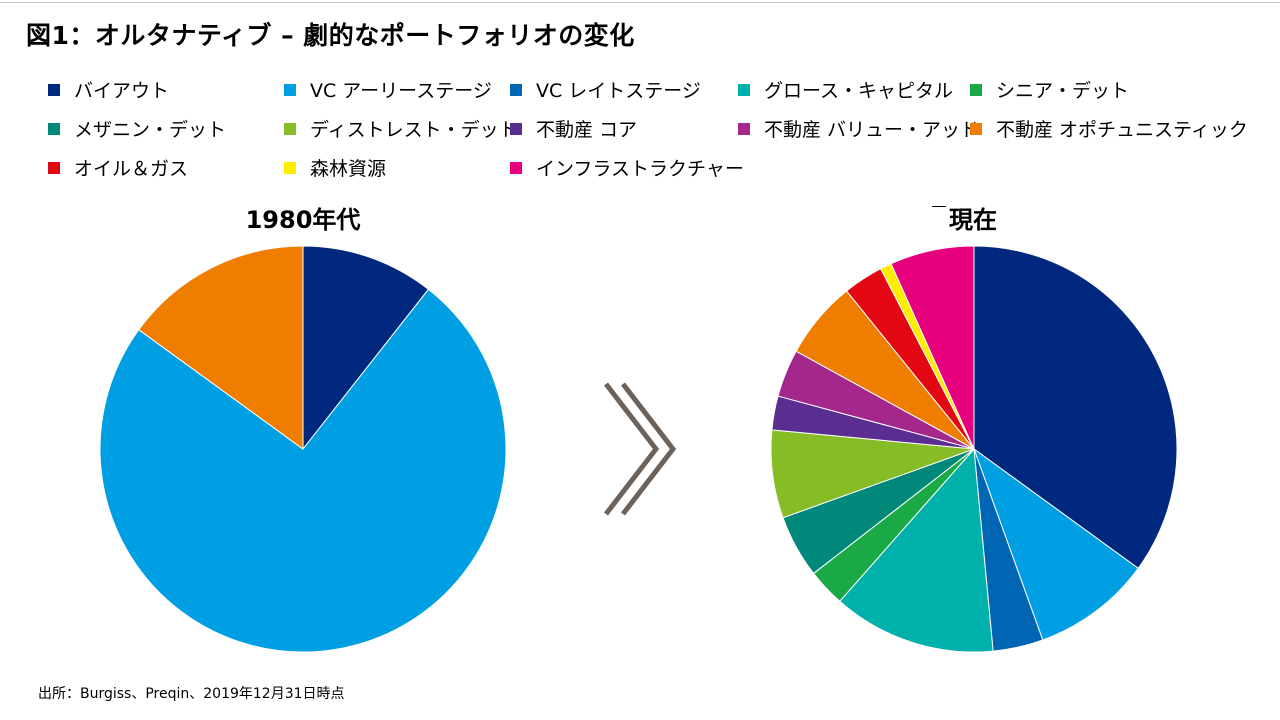 This screenshot has width=1280, height=720. I want to click on double-chevron-arrow-icon, so click(640, 449).